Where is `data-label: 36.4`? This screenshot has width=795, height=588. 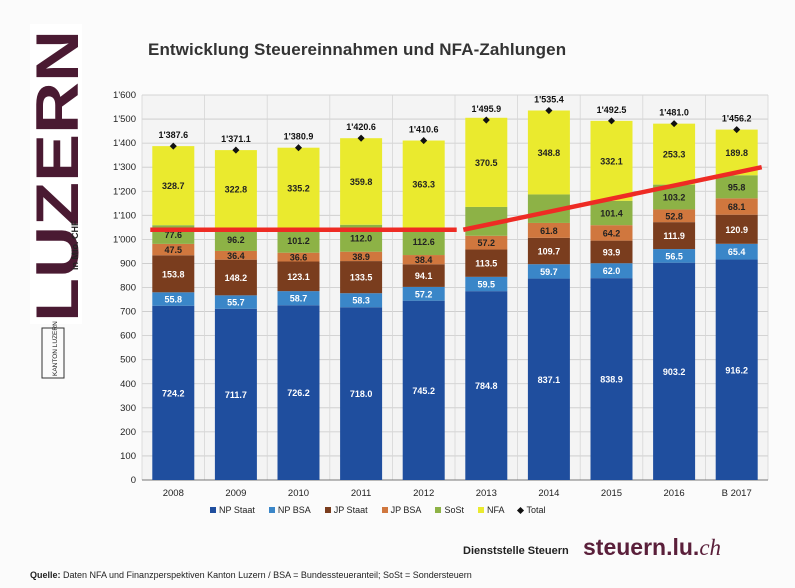 data-label: 36.4 is located at coordinates (236, 256).